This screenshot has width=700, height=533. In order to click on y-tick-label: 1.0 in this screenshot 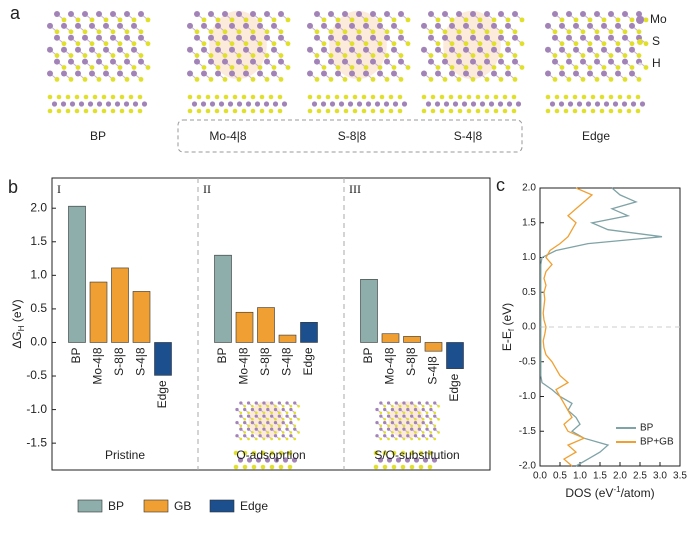, I will do `click(38, 275)`.